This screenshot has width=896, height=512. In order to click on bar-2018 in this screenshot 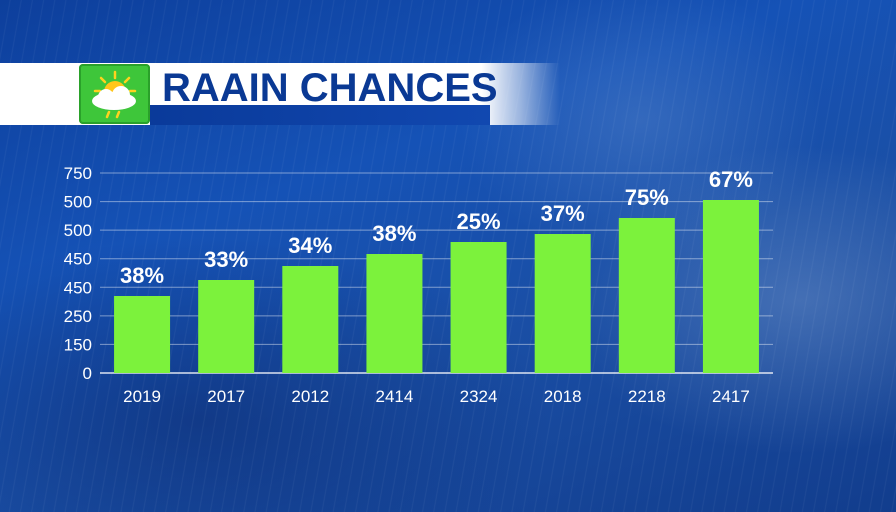, I will do `click(562, 303)`.